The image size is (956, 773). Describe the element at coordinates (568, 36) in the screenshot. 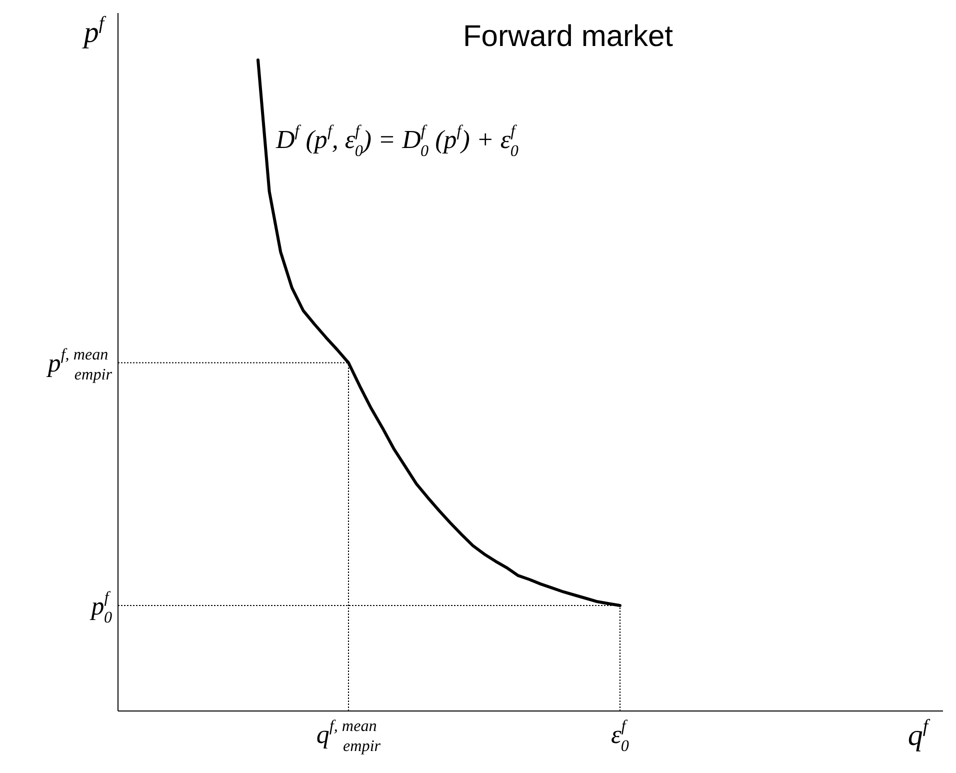

I see `chart-title: Forward market` at that location.